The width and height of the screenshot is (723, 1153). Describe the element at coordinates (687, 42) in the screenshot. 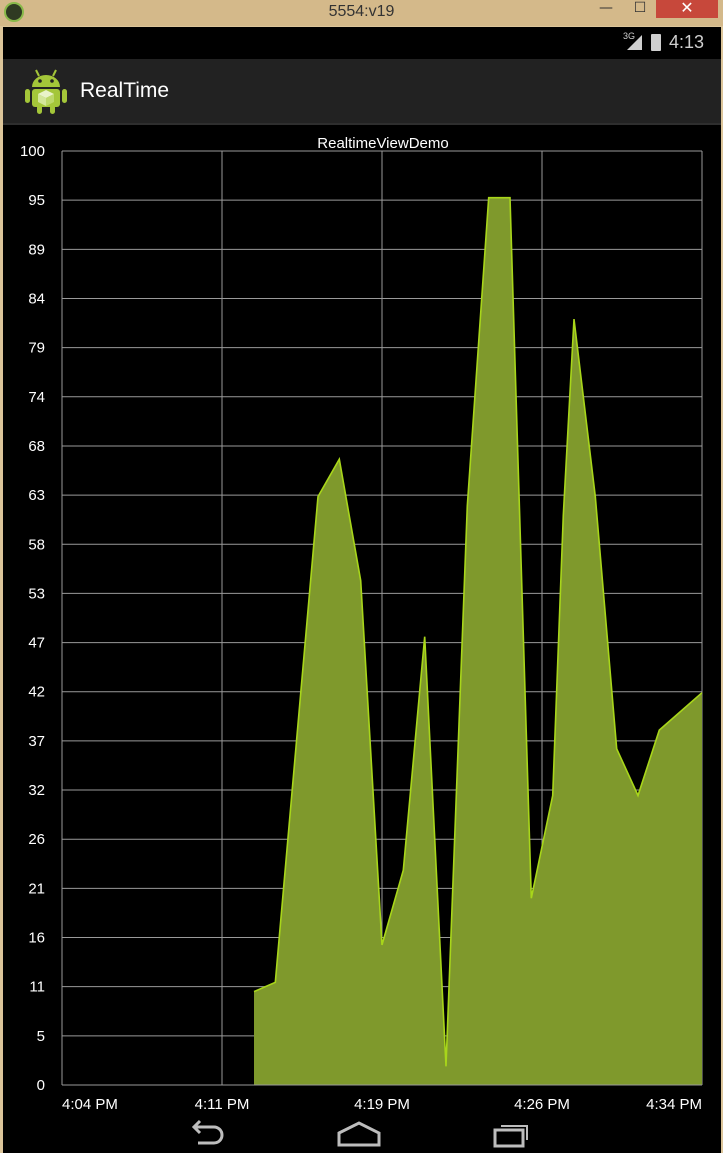

I see `status-time: 4:13` at that location.